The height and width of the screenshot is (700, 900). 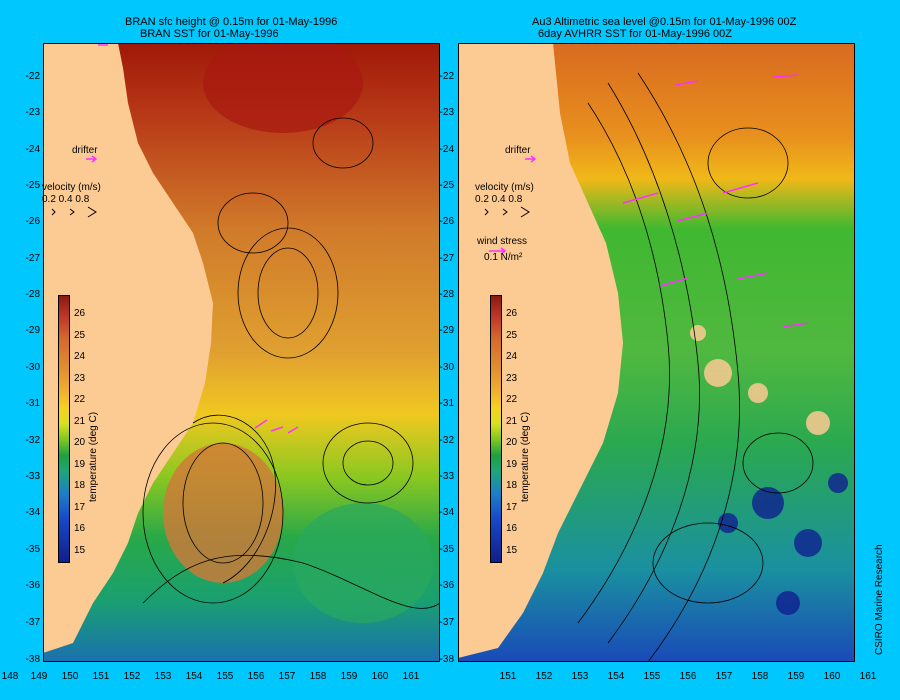 What do you see at coordinates (256, 676) in the screenshot?
I see `x-tick-left: 156` at bounding box center [256, 676].